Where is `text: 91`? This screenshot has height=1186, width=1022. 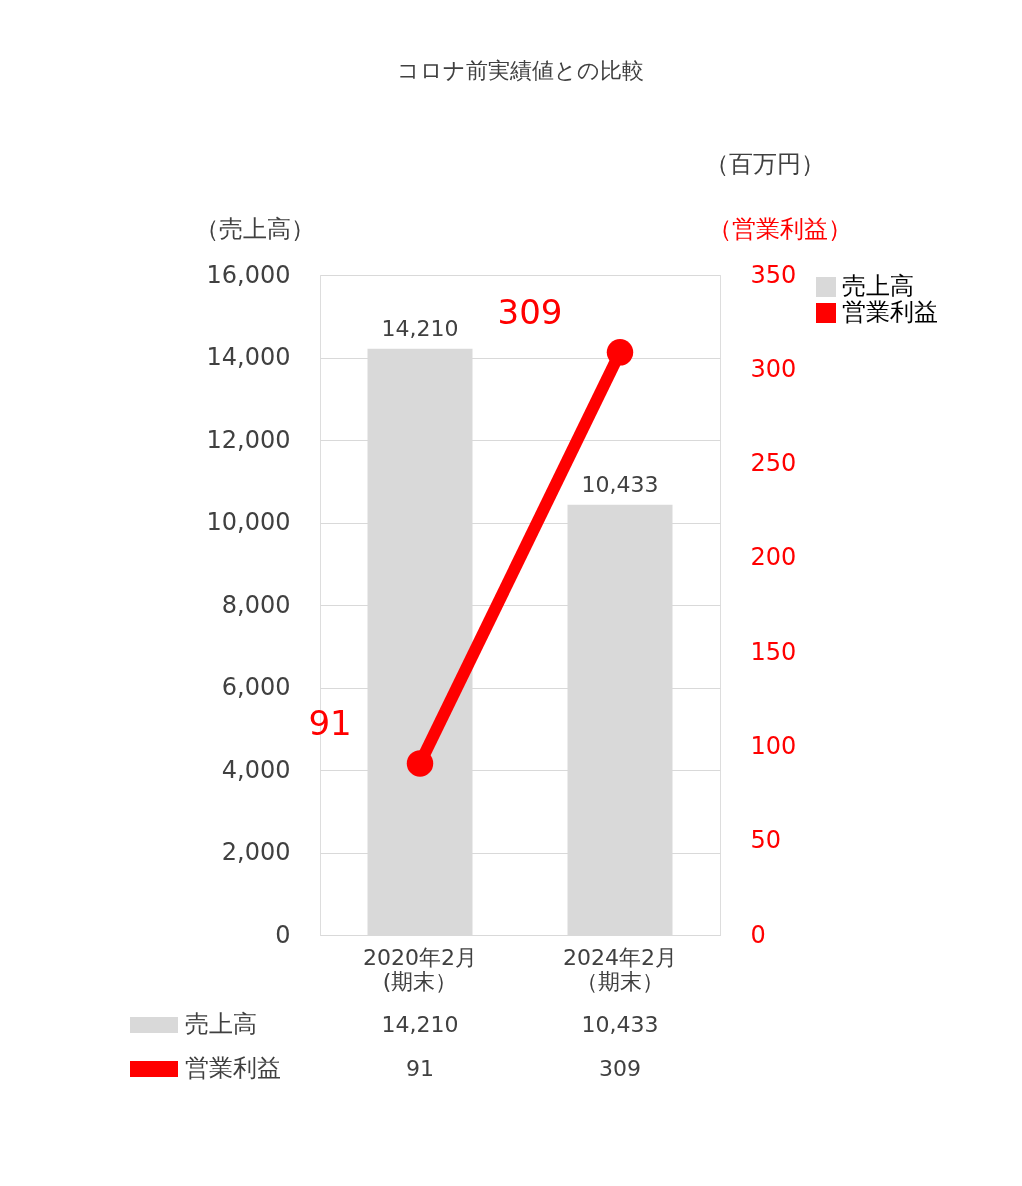 text: 91 is located at coordinates (330, 723).